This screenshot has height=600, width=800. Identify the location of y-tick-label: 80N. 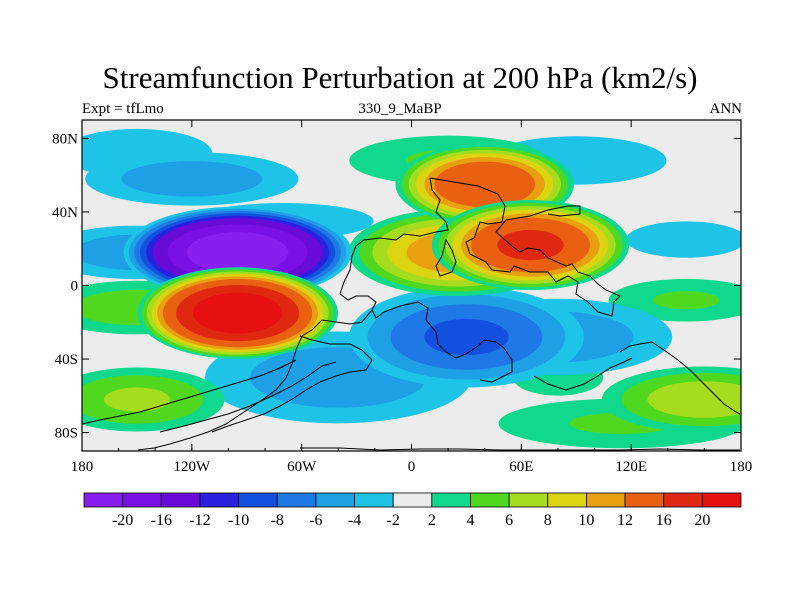
(65, 139).